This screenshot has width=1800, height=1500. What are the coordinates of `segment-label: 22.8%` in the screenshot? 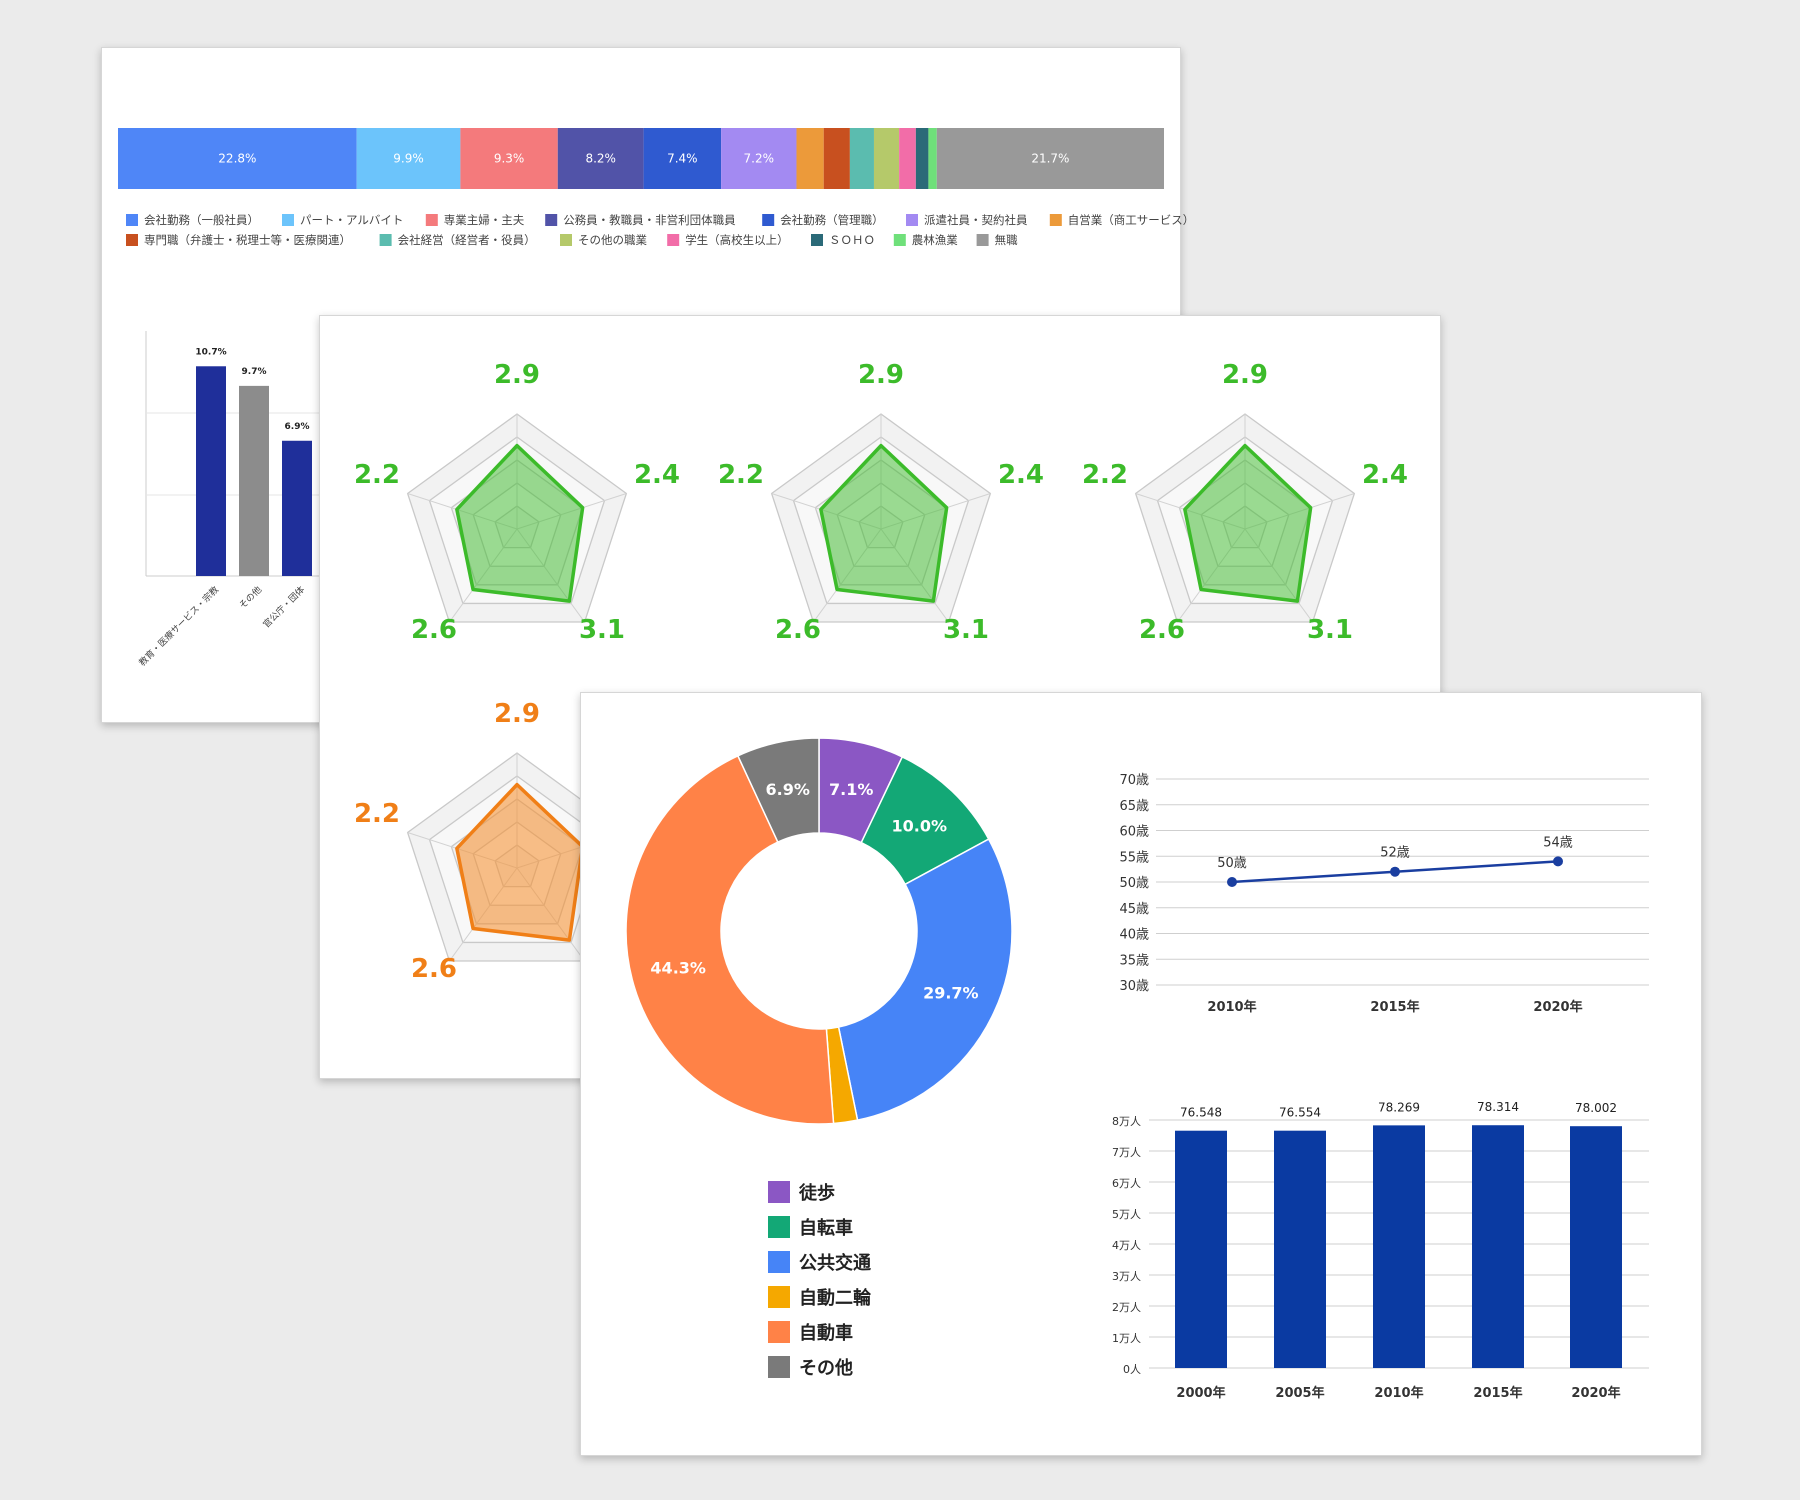 It's located at (237, 159).